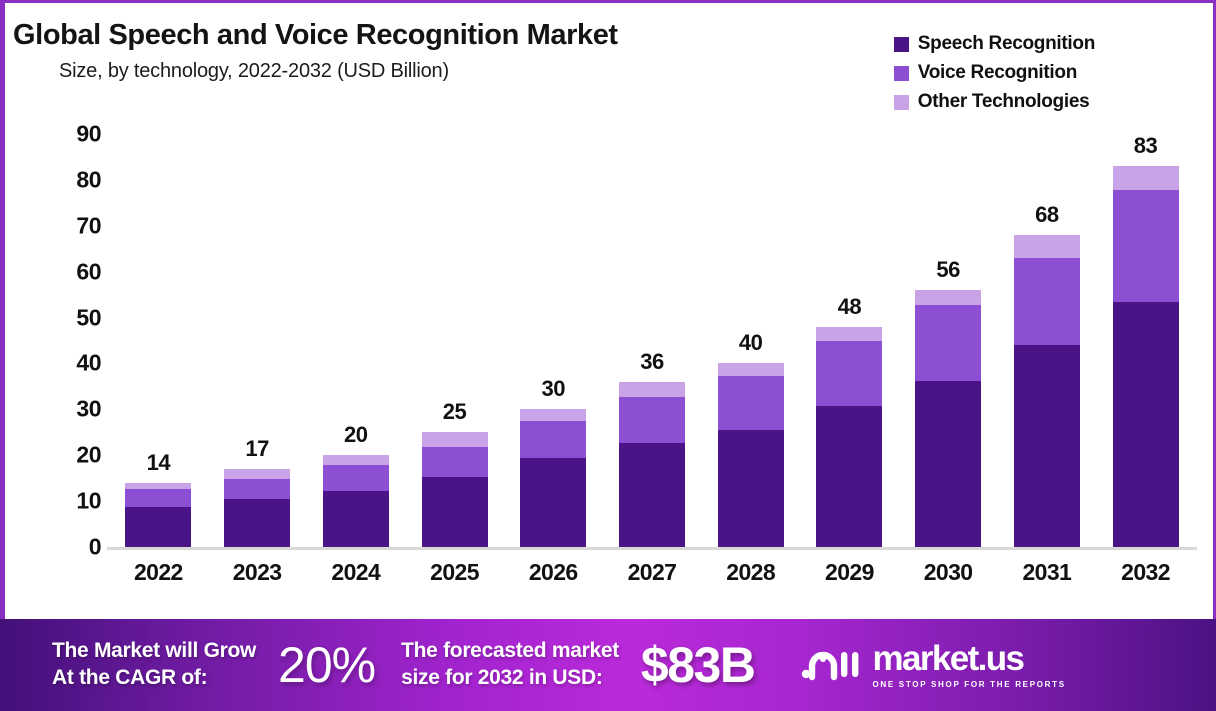 The width and height of the screenshot is (1216, 711). I want to click on x-axis-tick: 2030, so click(948, 572).